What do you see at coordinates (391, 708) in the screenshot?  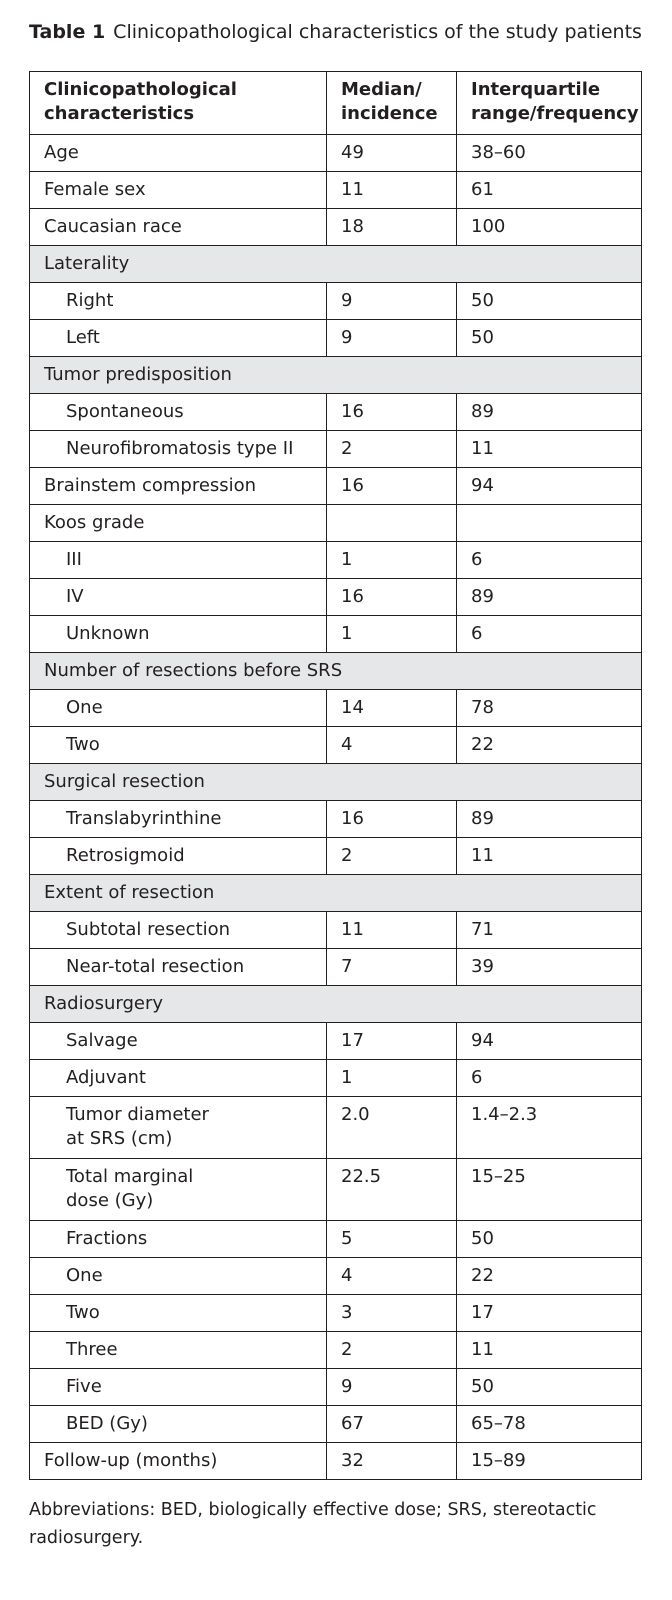 I see `row-median: 14` at bounding box center [391, 708].